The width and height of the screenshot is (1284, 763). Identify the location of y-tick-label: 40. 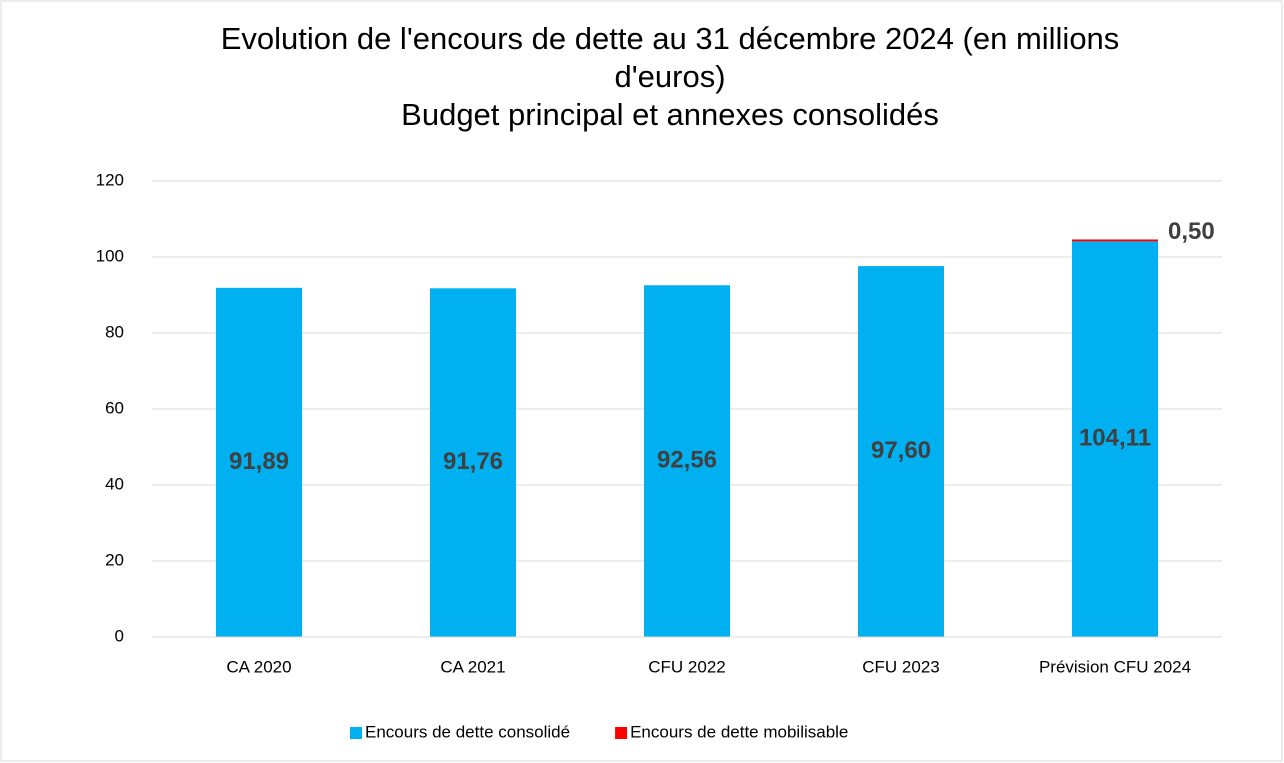
(114, 483).